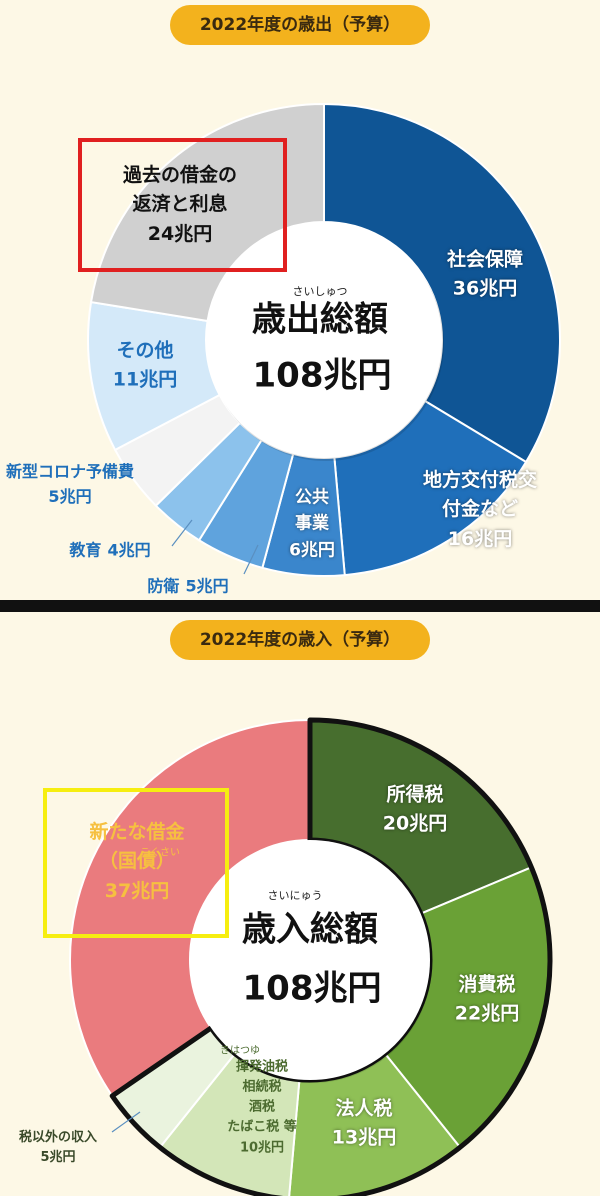 The image size is (600, 1196). Describe the element at coordinates (58, 1137) in the screenshot. I see `category-name: 税以外の収入` at that location.